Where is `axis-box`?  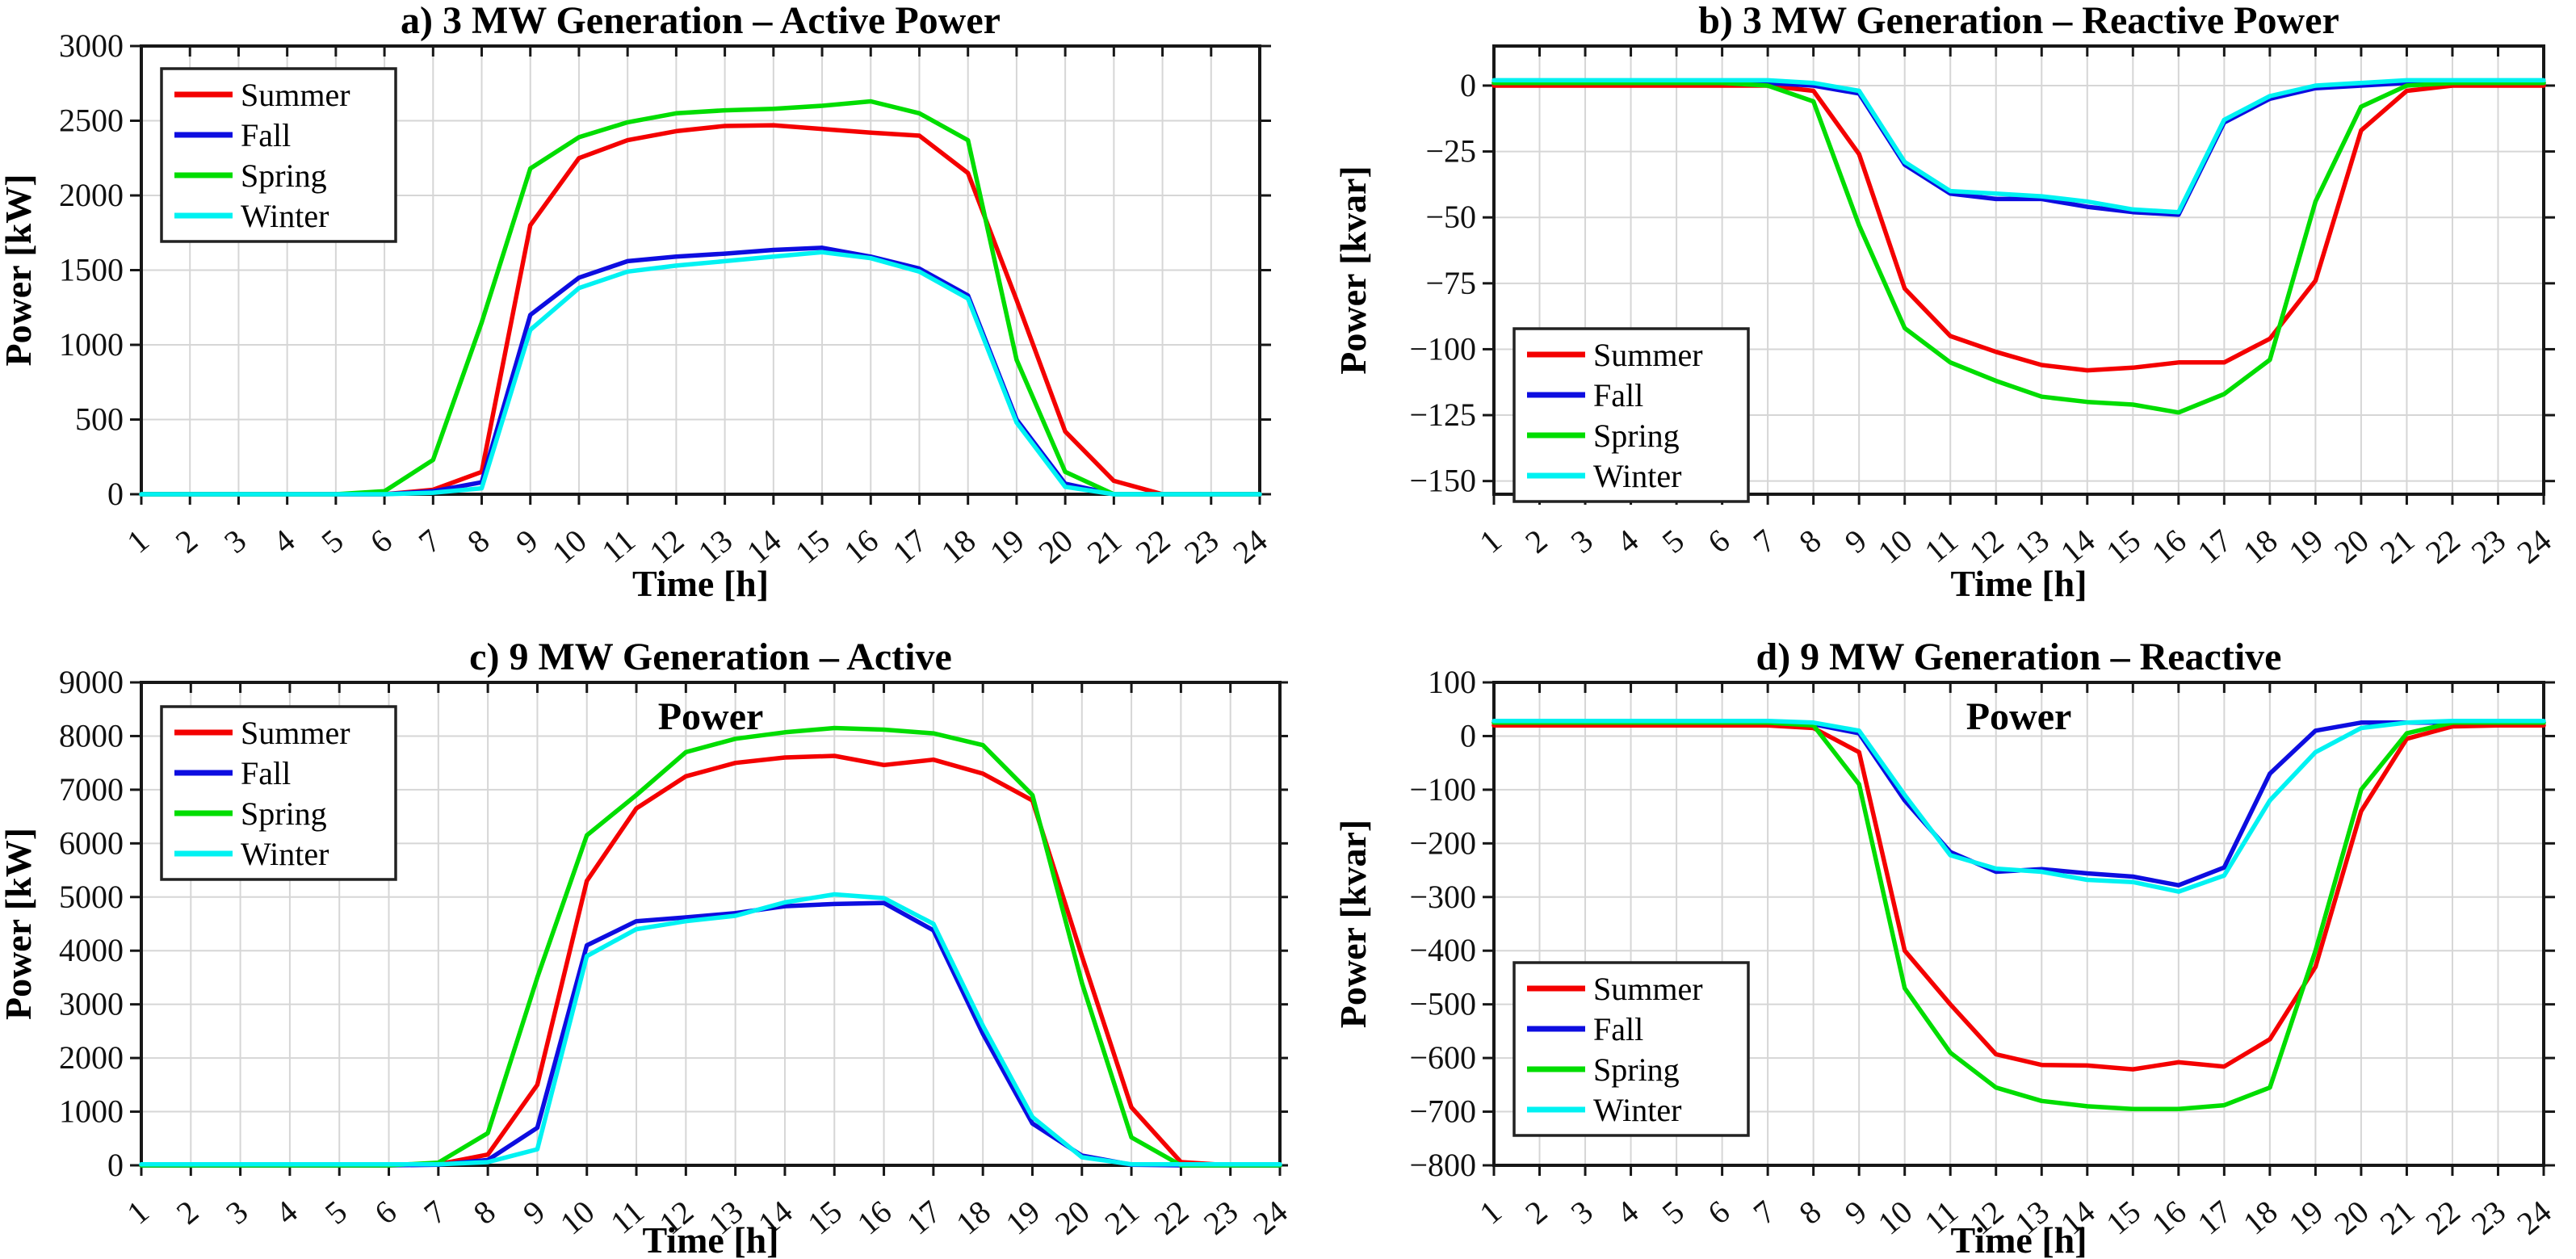
axis-box is located at coordinates (2018, 270).